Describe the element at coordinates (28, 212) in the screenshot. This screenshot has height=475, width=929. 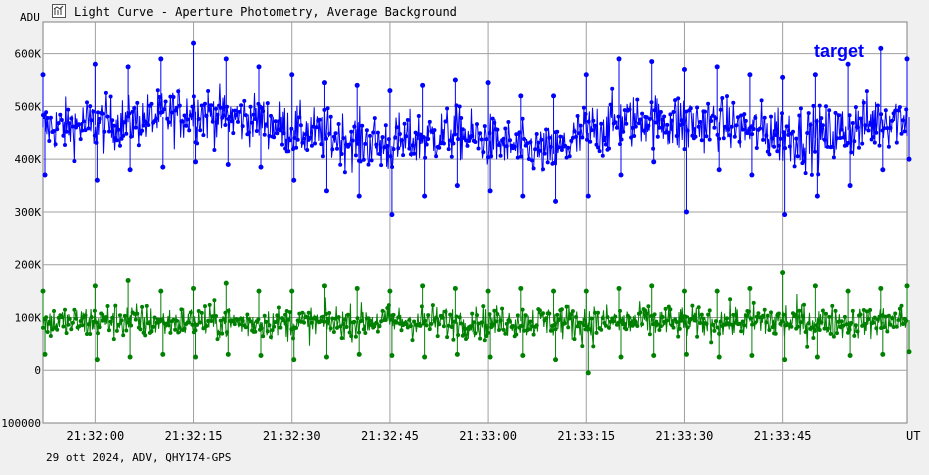
I see `y-tick-label: 300K` at that location.